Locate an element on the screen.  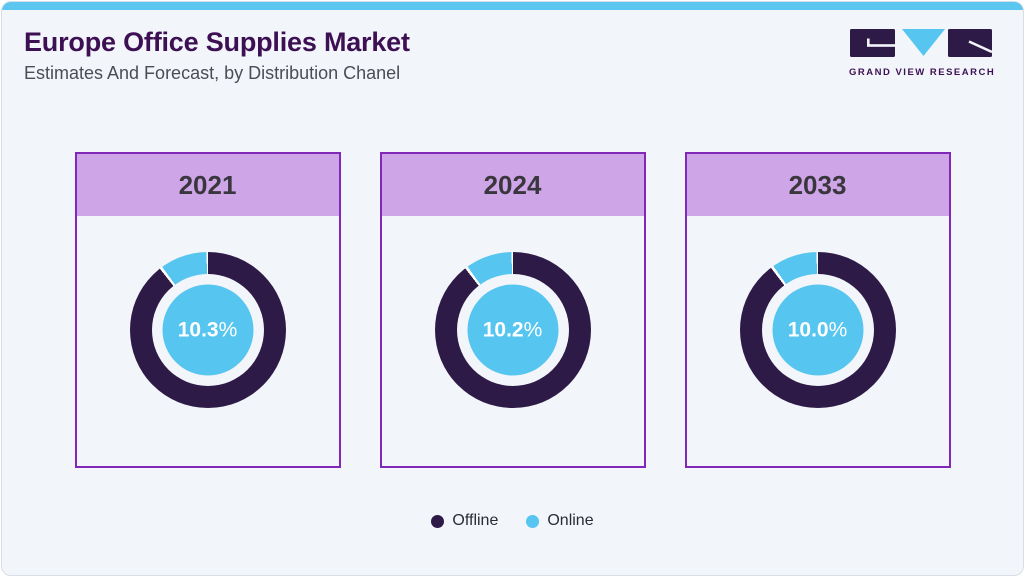
page-title: Europe Office Supplies Market is located at coordinates (217, 42).